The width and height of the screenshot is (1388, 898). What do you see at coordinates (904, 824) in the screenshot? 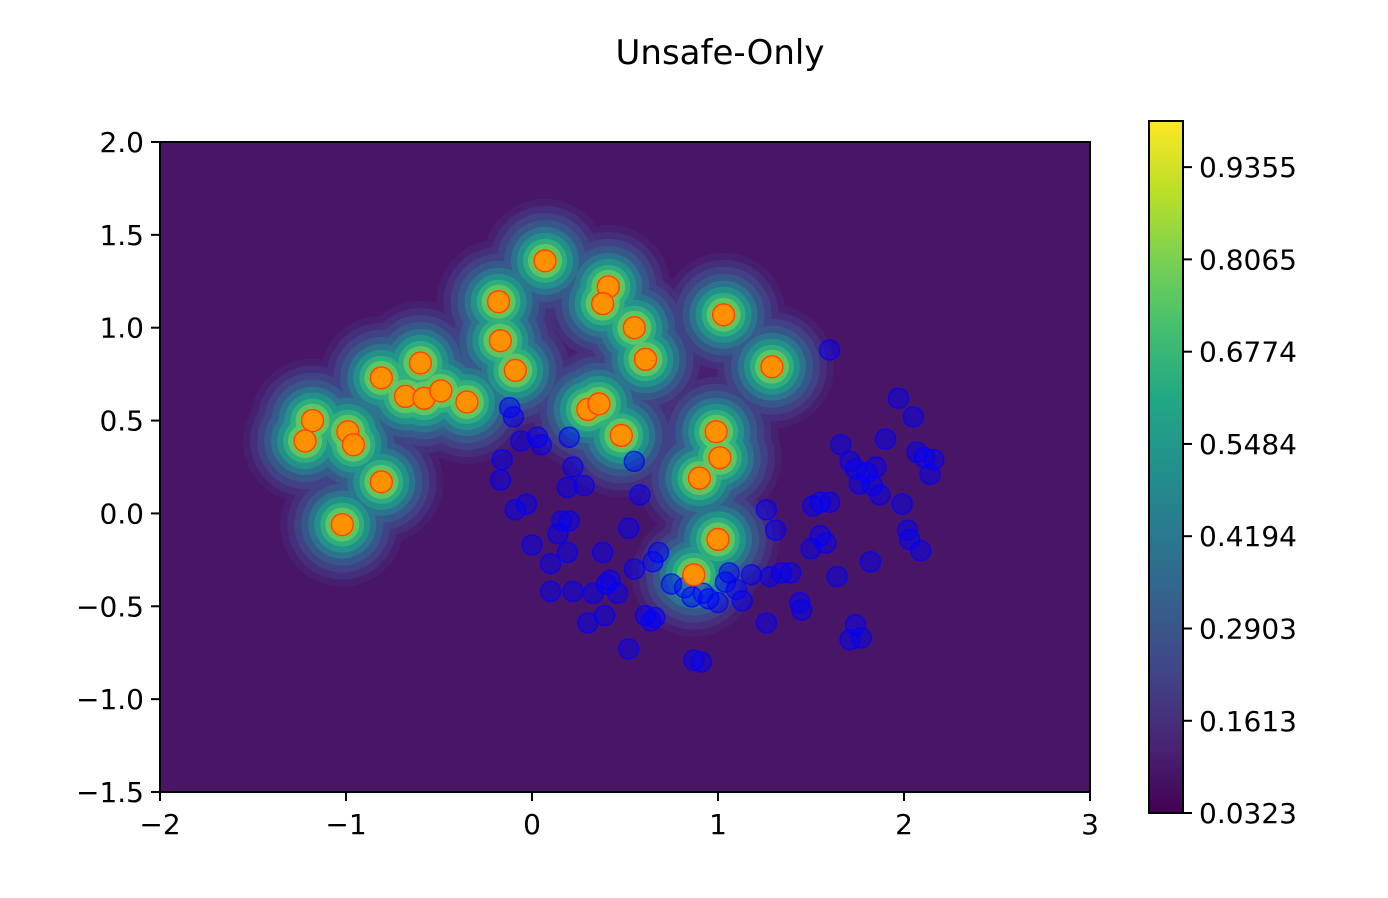
I see `x-tick-label: 2` at bounding box center [904, 824].